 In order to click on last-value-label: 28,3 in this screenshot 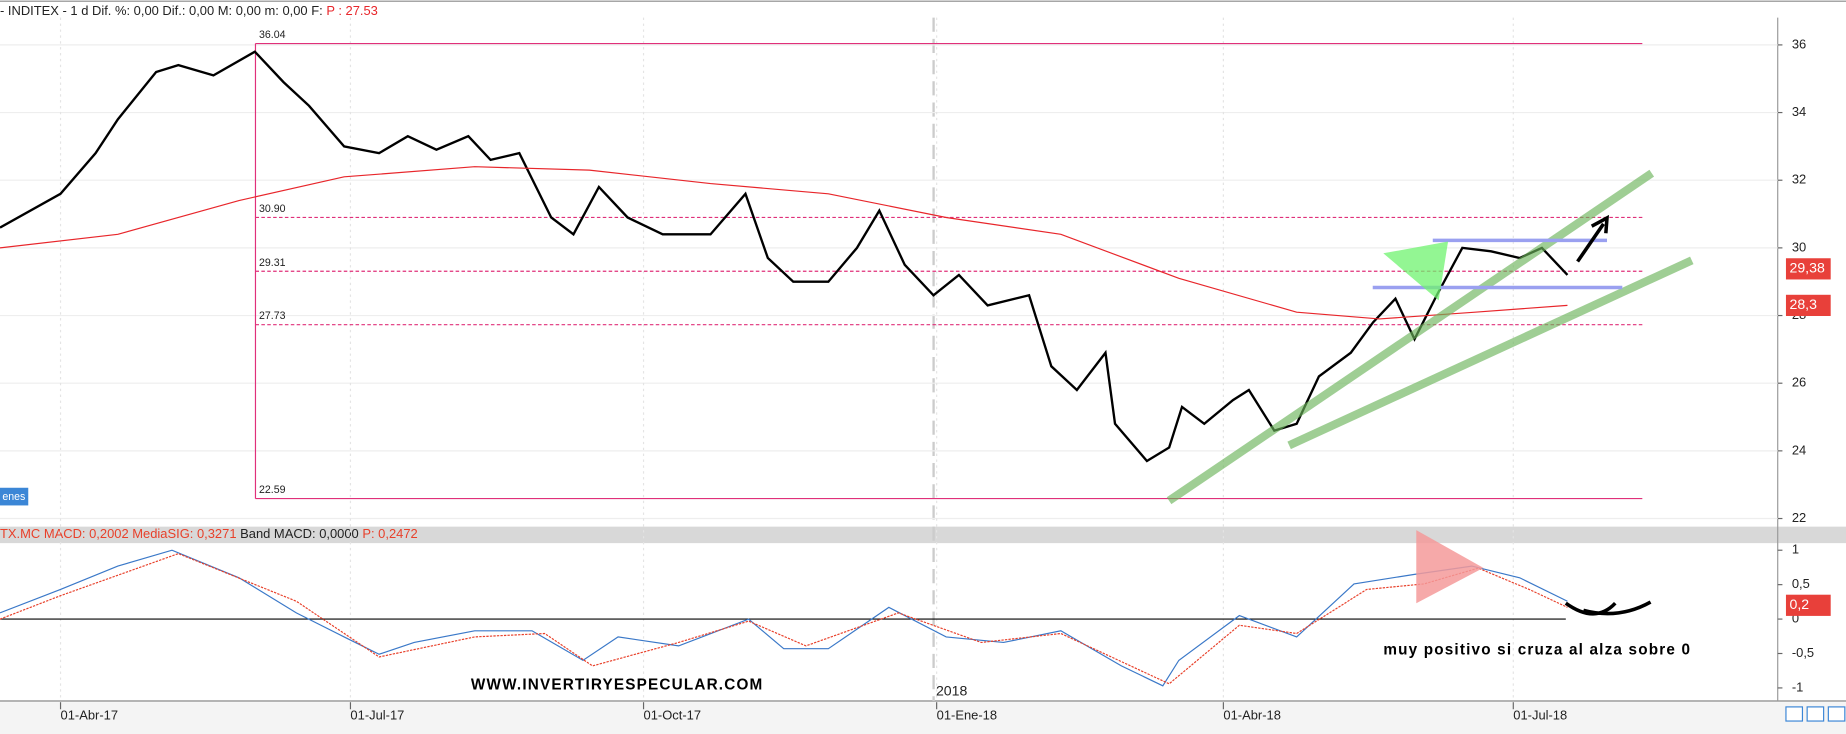, I will do `click(1803, 304)`.